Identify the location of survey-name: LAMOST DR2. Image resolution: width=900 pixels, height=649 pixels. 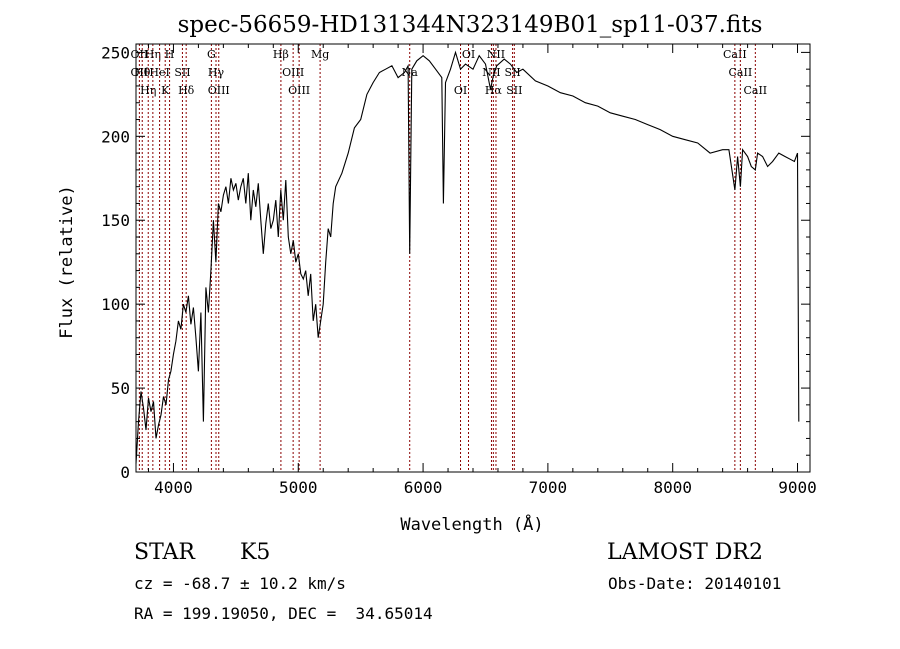
(685, 552).